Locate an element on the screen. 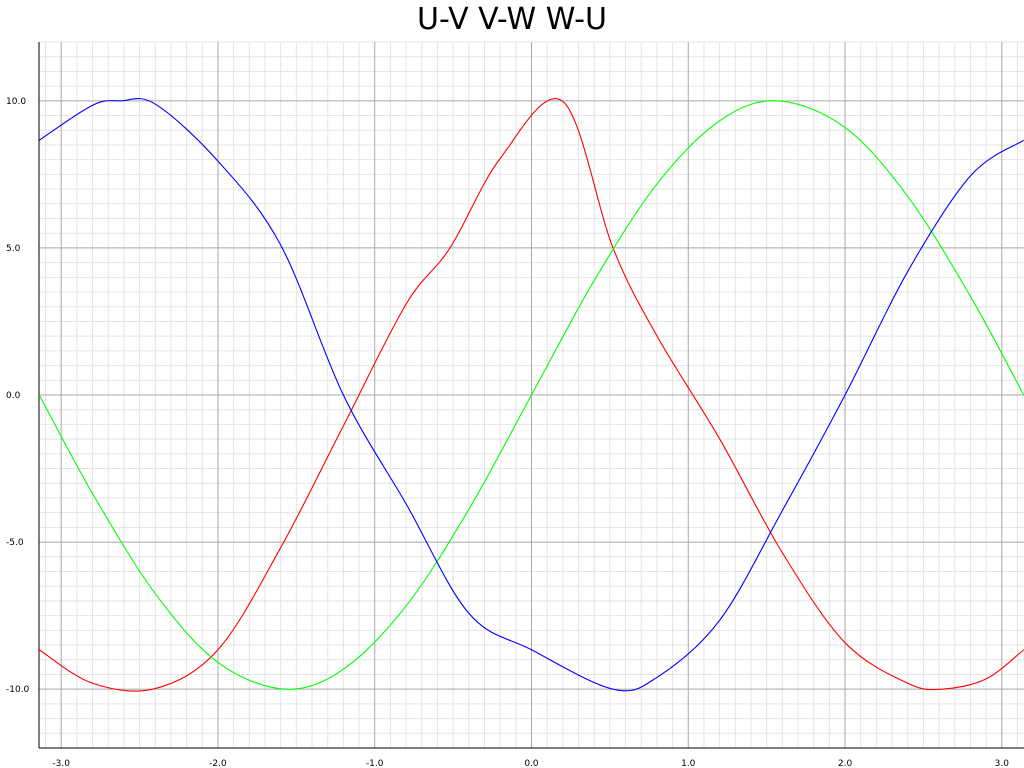 The height and width of the screenshot is (768, 1024). x-tick-label: -1.0 is located at coordinates (375, 763).